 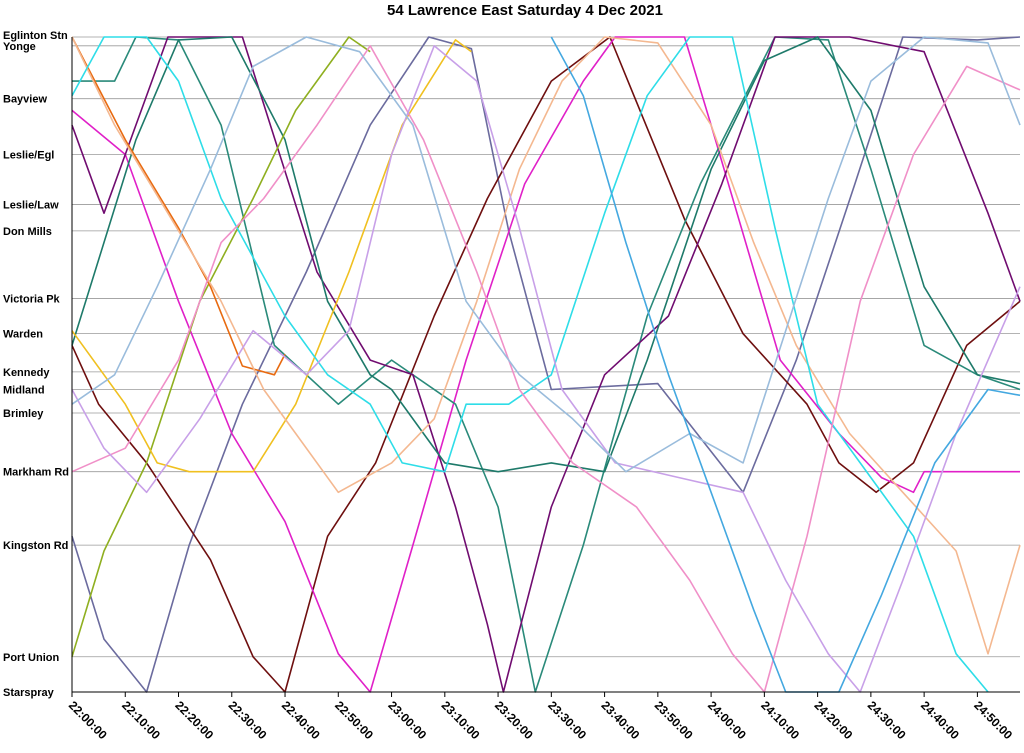 What do you see at coordinates (24, 390) in the screenshot?
I see `stop-label: Midland` at bounding box center [24, 390].